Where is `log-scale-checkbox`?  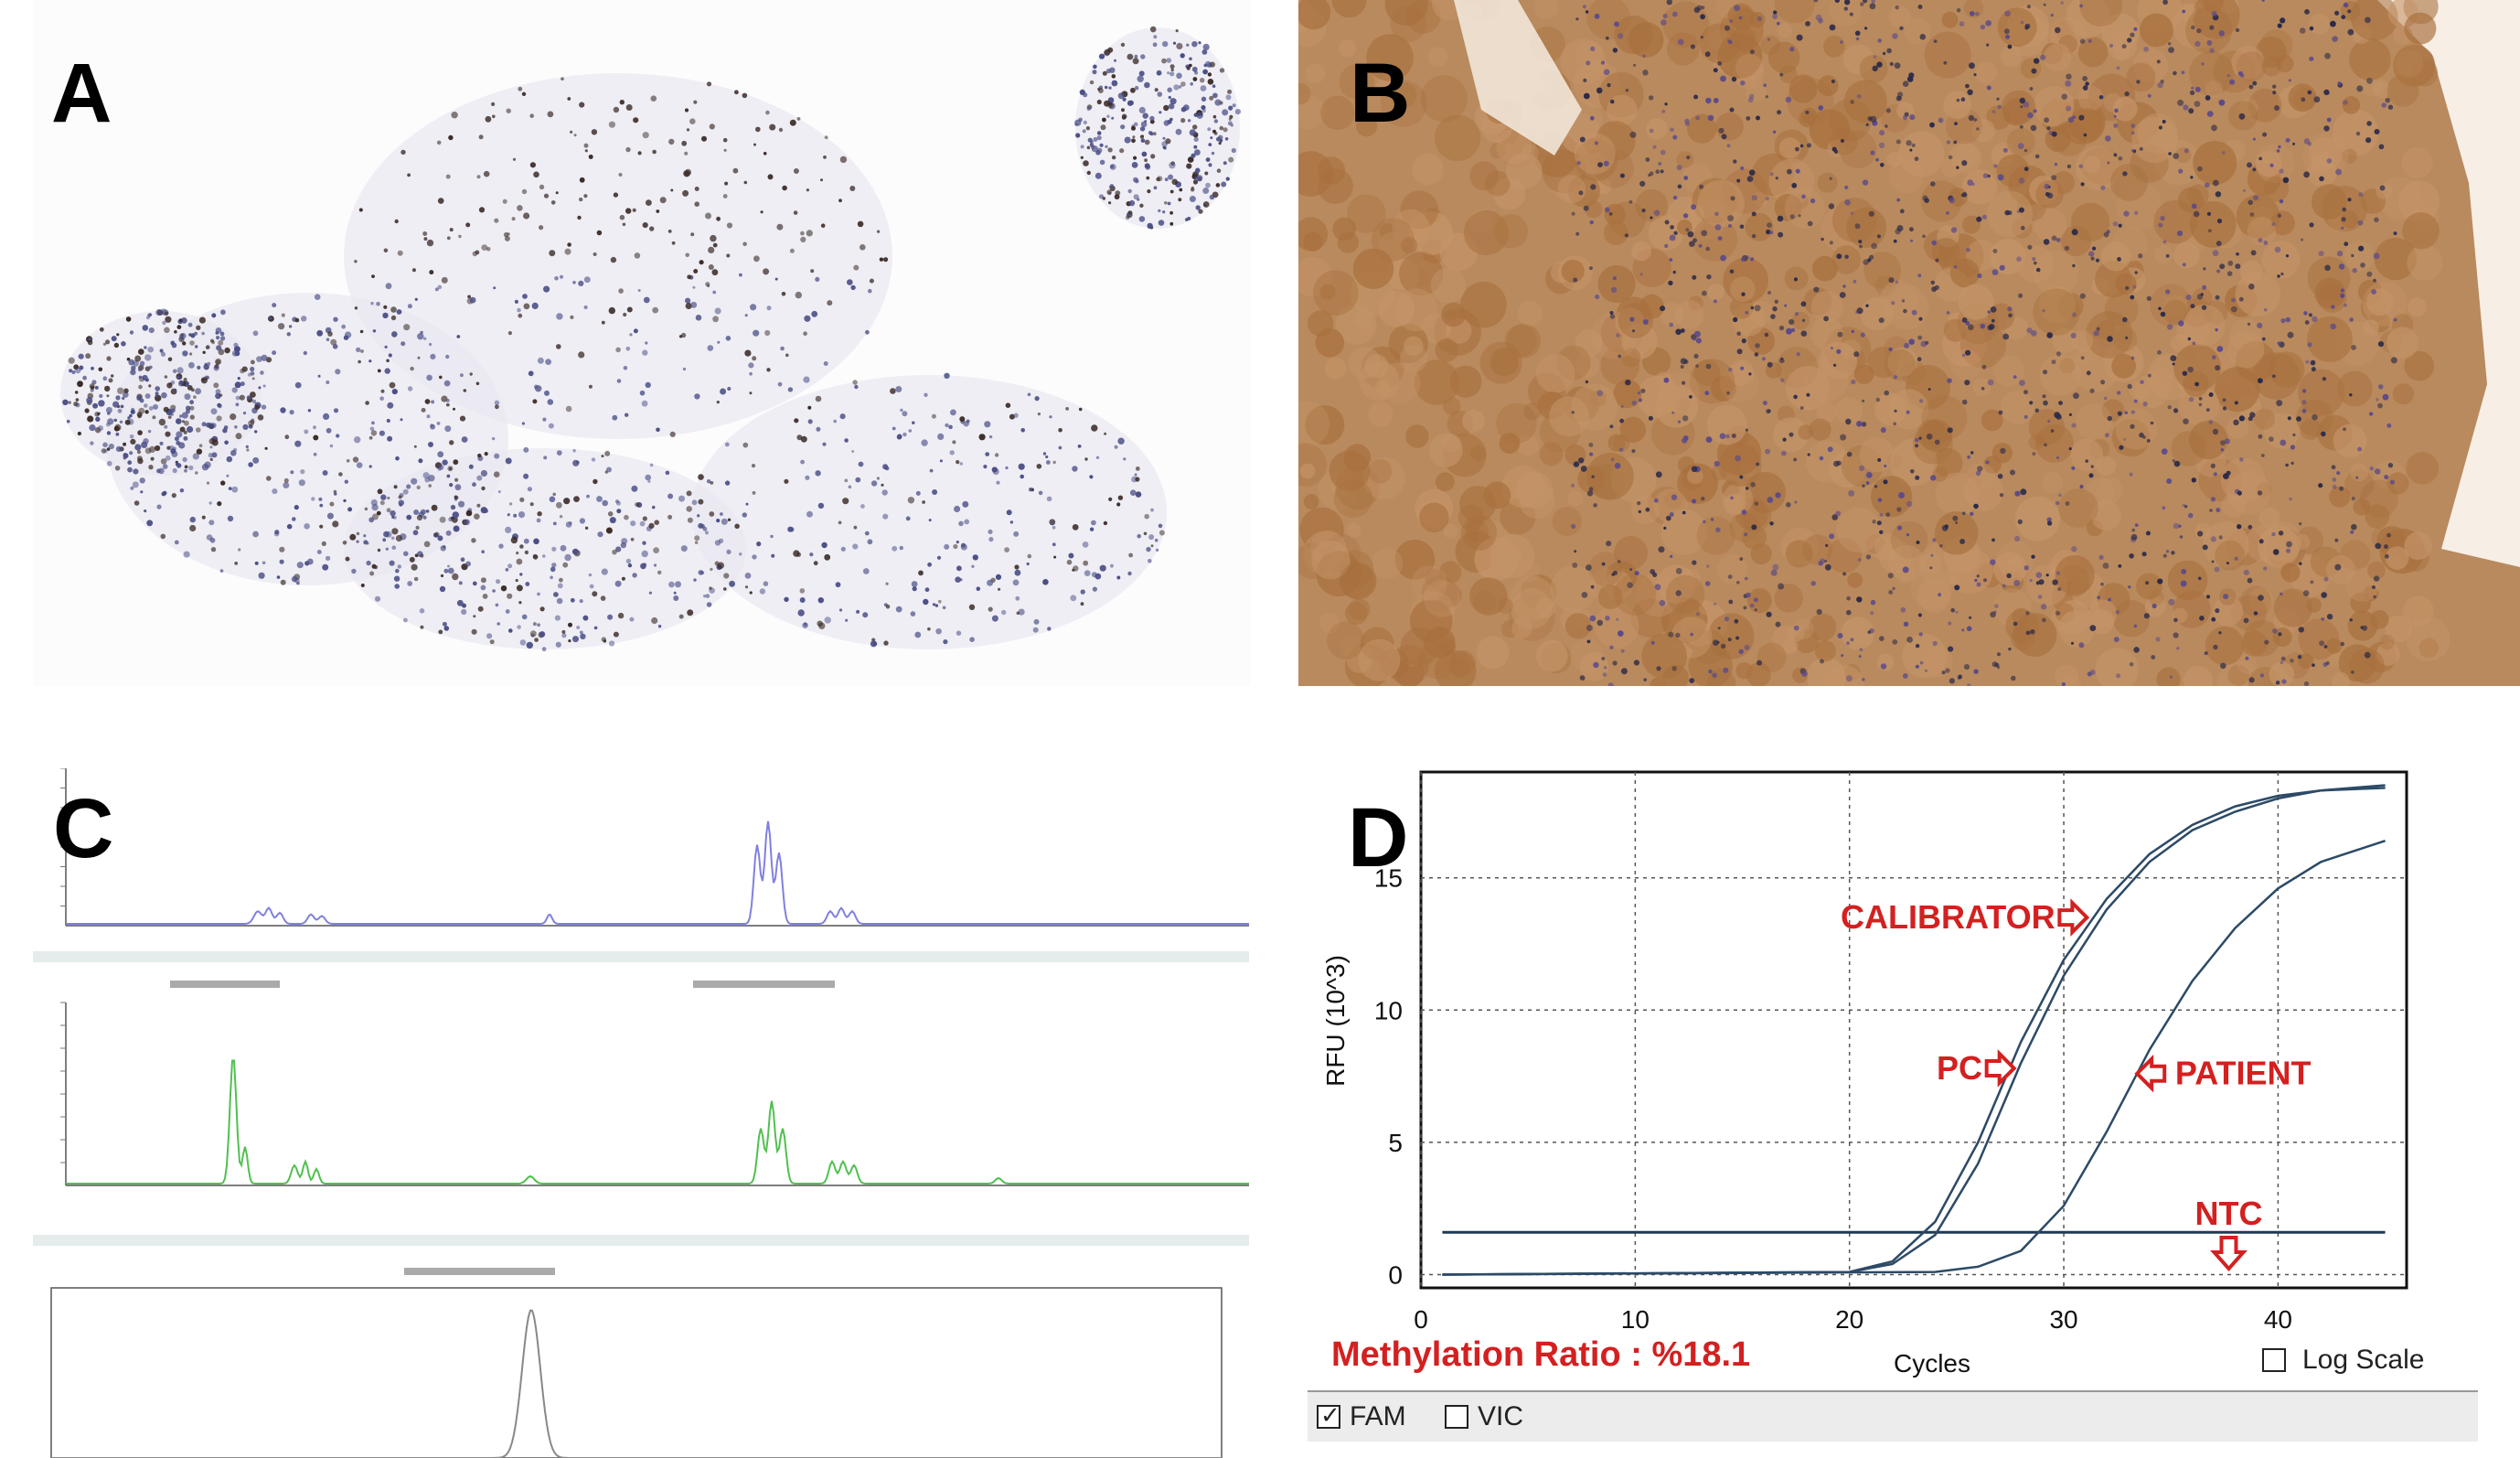
log-scale-checkbox is located at coordinates (2274, 1360).